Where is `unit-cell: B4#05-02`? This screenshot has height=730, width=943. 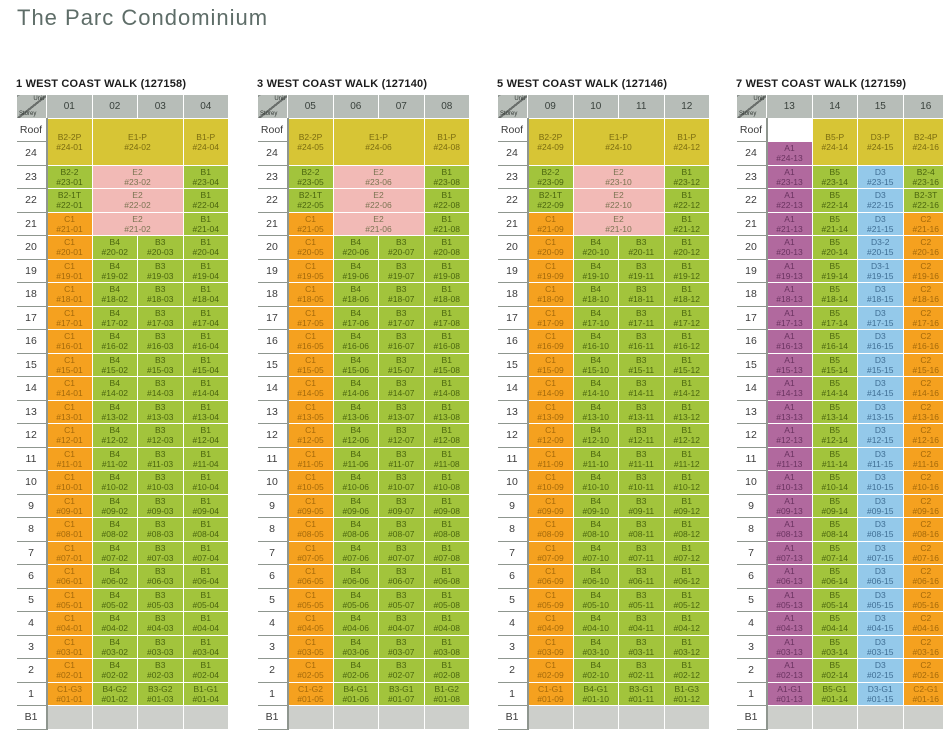 unit-cell: B4#05-02 is located at coordinates (115, 600).